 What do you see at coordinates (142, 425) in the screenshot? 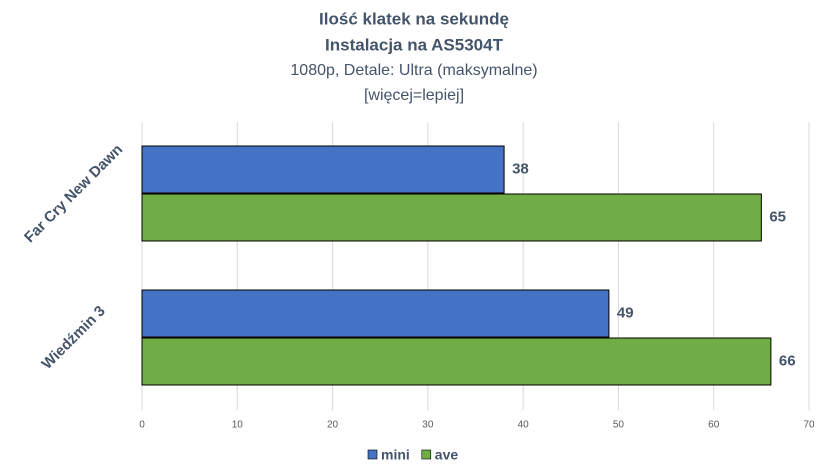
I see `x-tick-label: 0` at bounding box center [142, 425].